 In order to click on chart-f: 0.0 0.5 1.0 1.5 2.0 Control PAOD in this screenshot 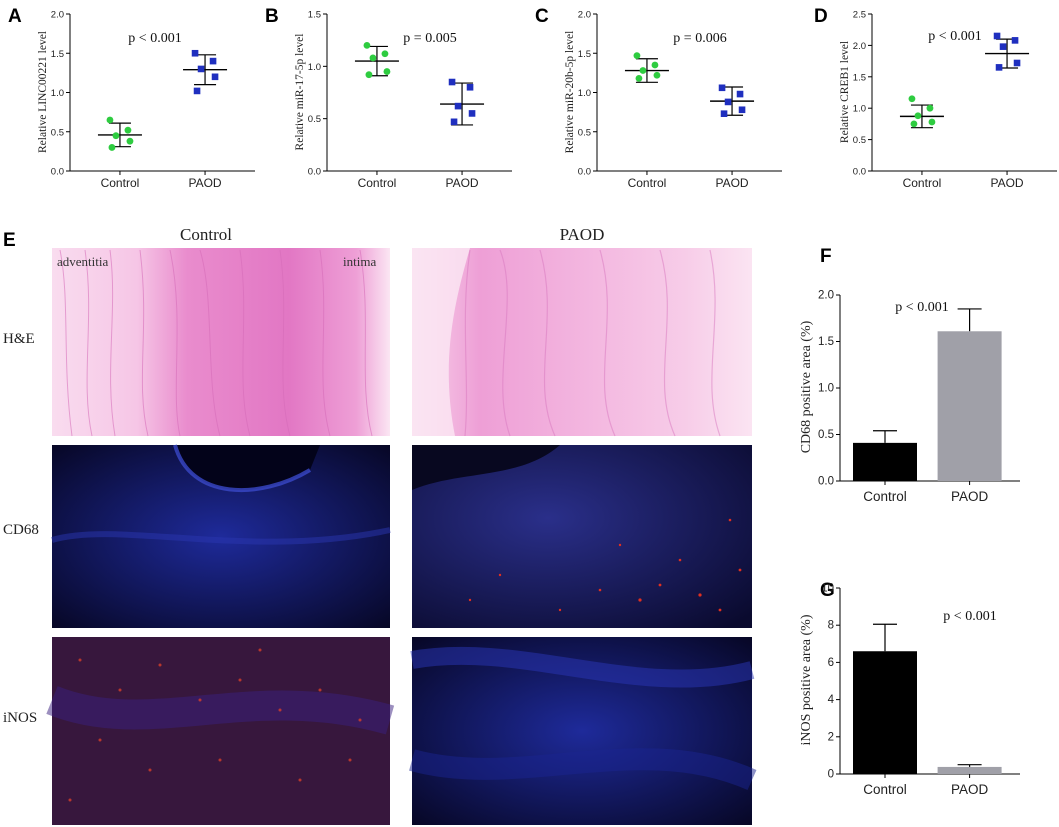, I will do `click(919, 397)`.